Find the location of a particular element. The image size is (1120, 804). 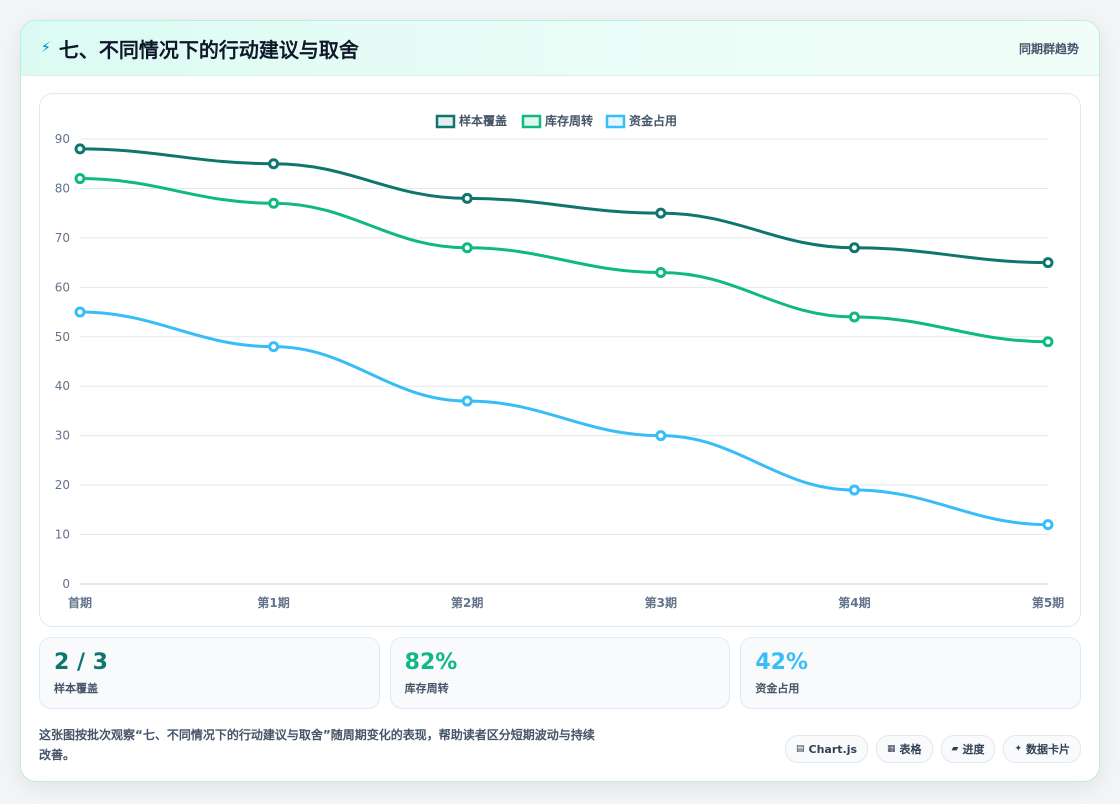

stat-card-turnover: 82% 库存周转 is located at coordinates (560, 673).